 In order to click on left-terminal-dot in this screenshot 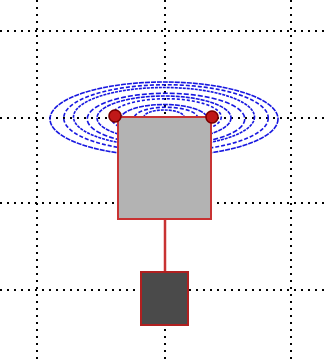, I will do `click(115, 116)`.